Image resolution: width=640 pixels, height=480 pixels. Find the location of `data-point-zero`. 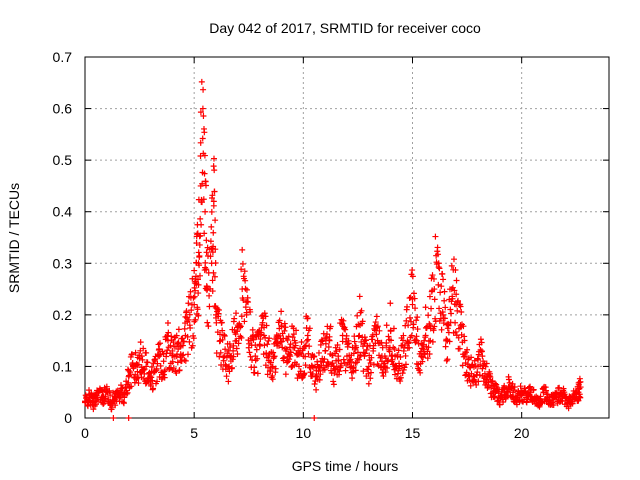

data-point-zero is located at coordinates (128, 418).